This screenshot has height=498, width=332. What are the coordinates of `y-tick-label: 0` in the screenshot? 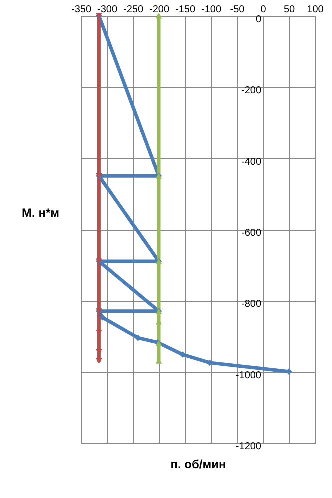 It's located at (259, 20).